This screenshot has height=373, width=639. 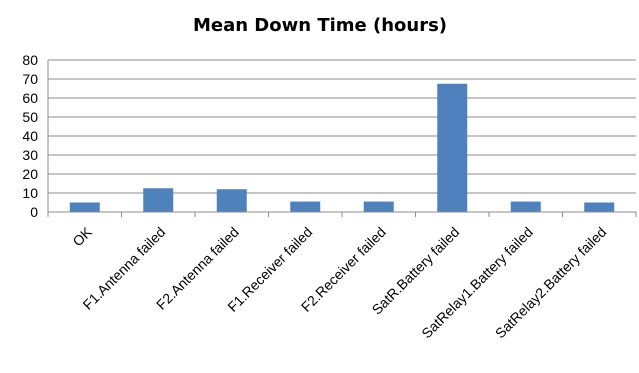 I want to click on y-tick-label: 30, so click(x=30, y=155).